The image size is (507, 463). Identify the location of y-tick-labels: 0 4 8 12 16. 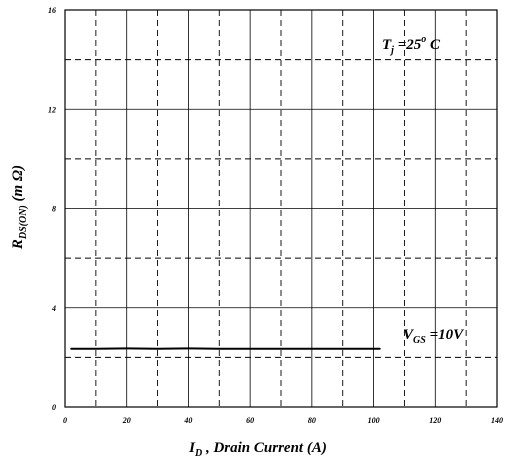
(52, 209).